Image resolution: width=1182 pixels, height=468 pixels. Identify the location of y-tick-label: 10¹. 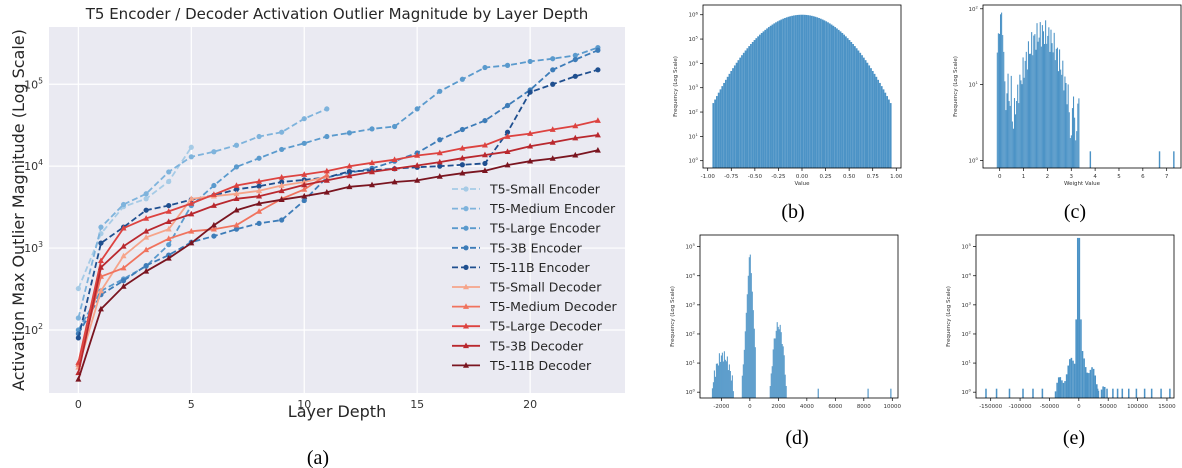
(974, 84).